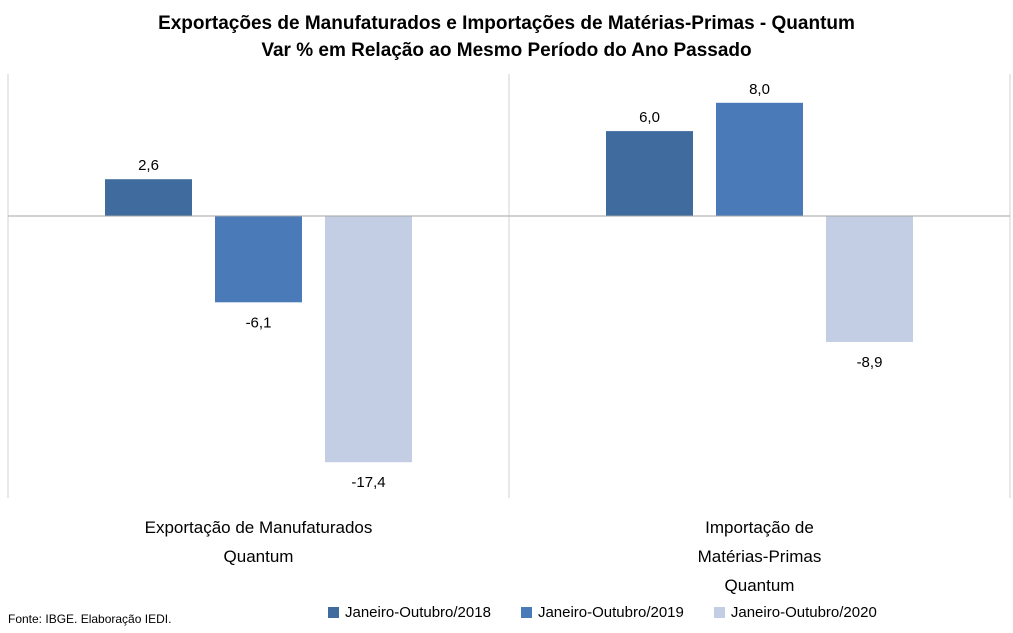  I want to click on legend-label-2020: Janeiro-Outubro/2020, so click(803, 612).